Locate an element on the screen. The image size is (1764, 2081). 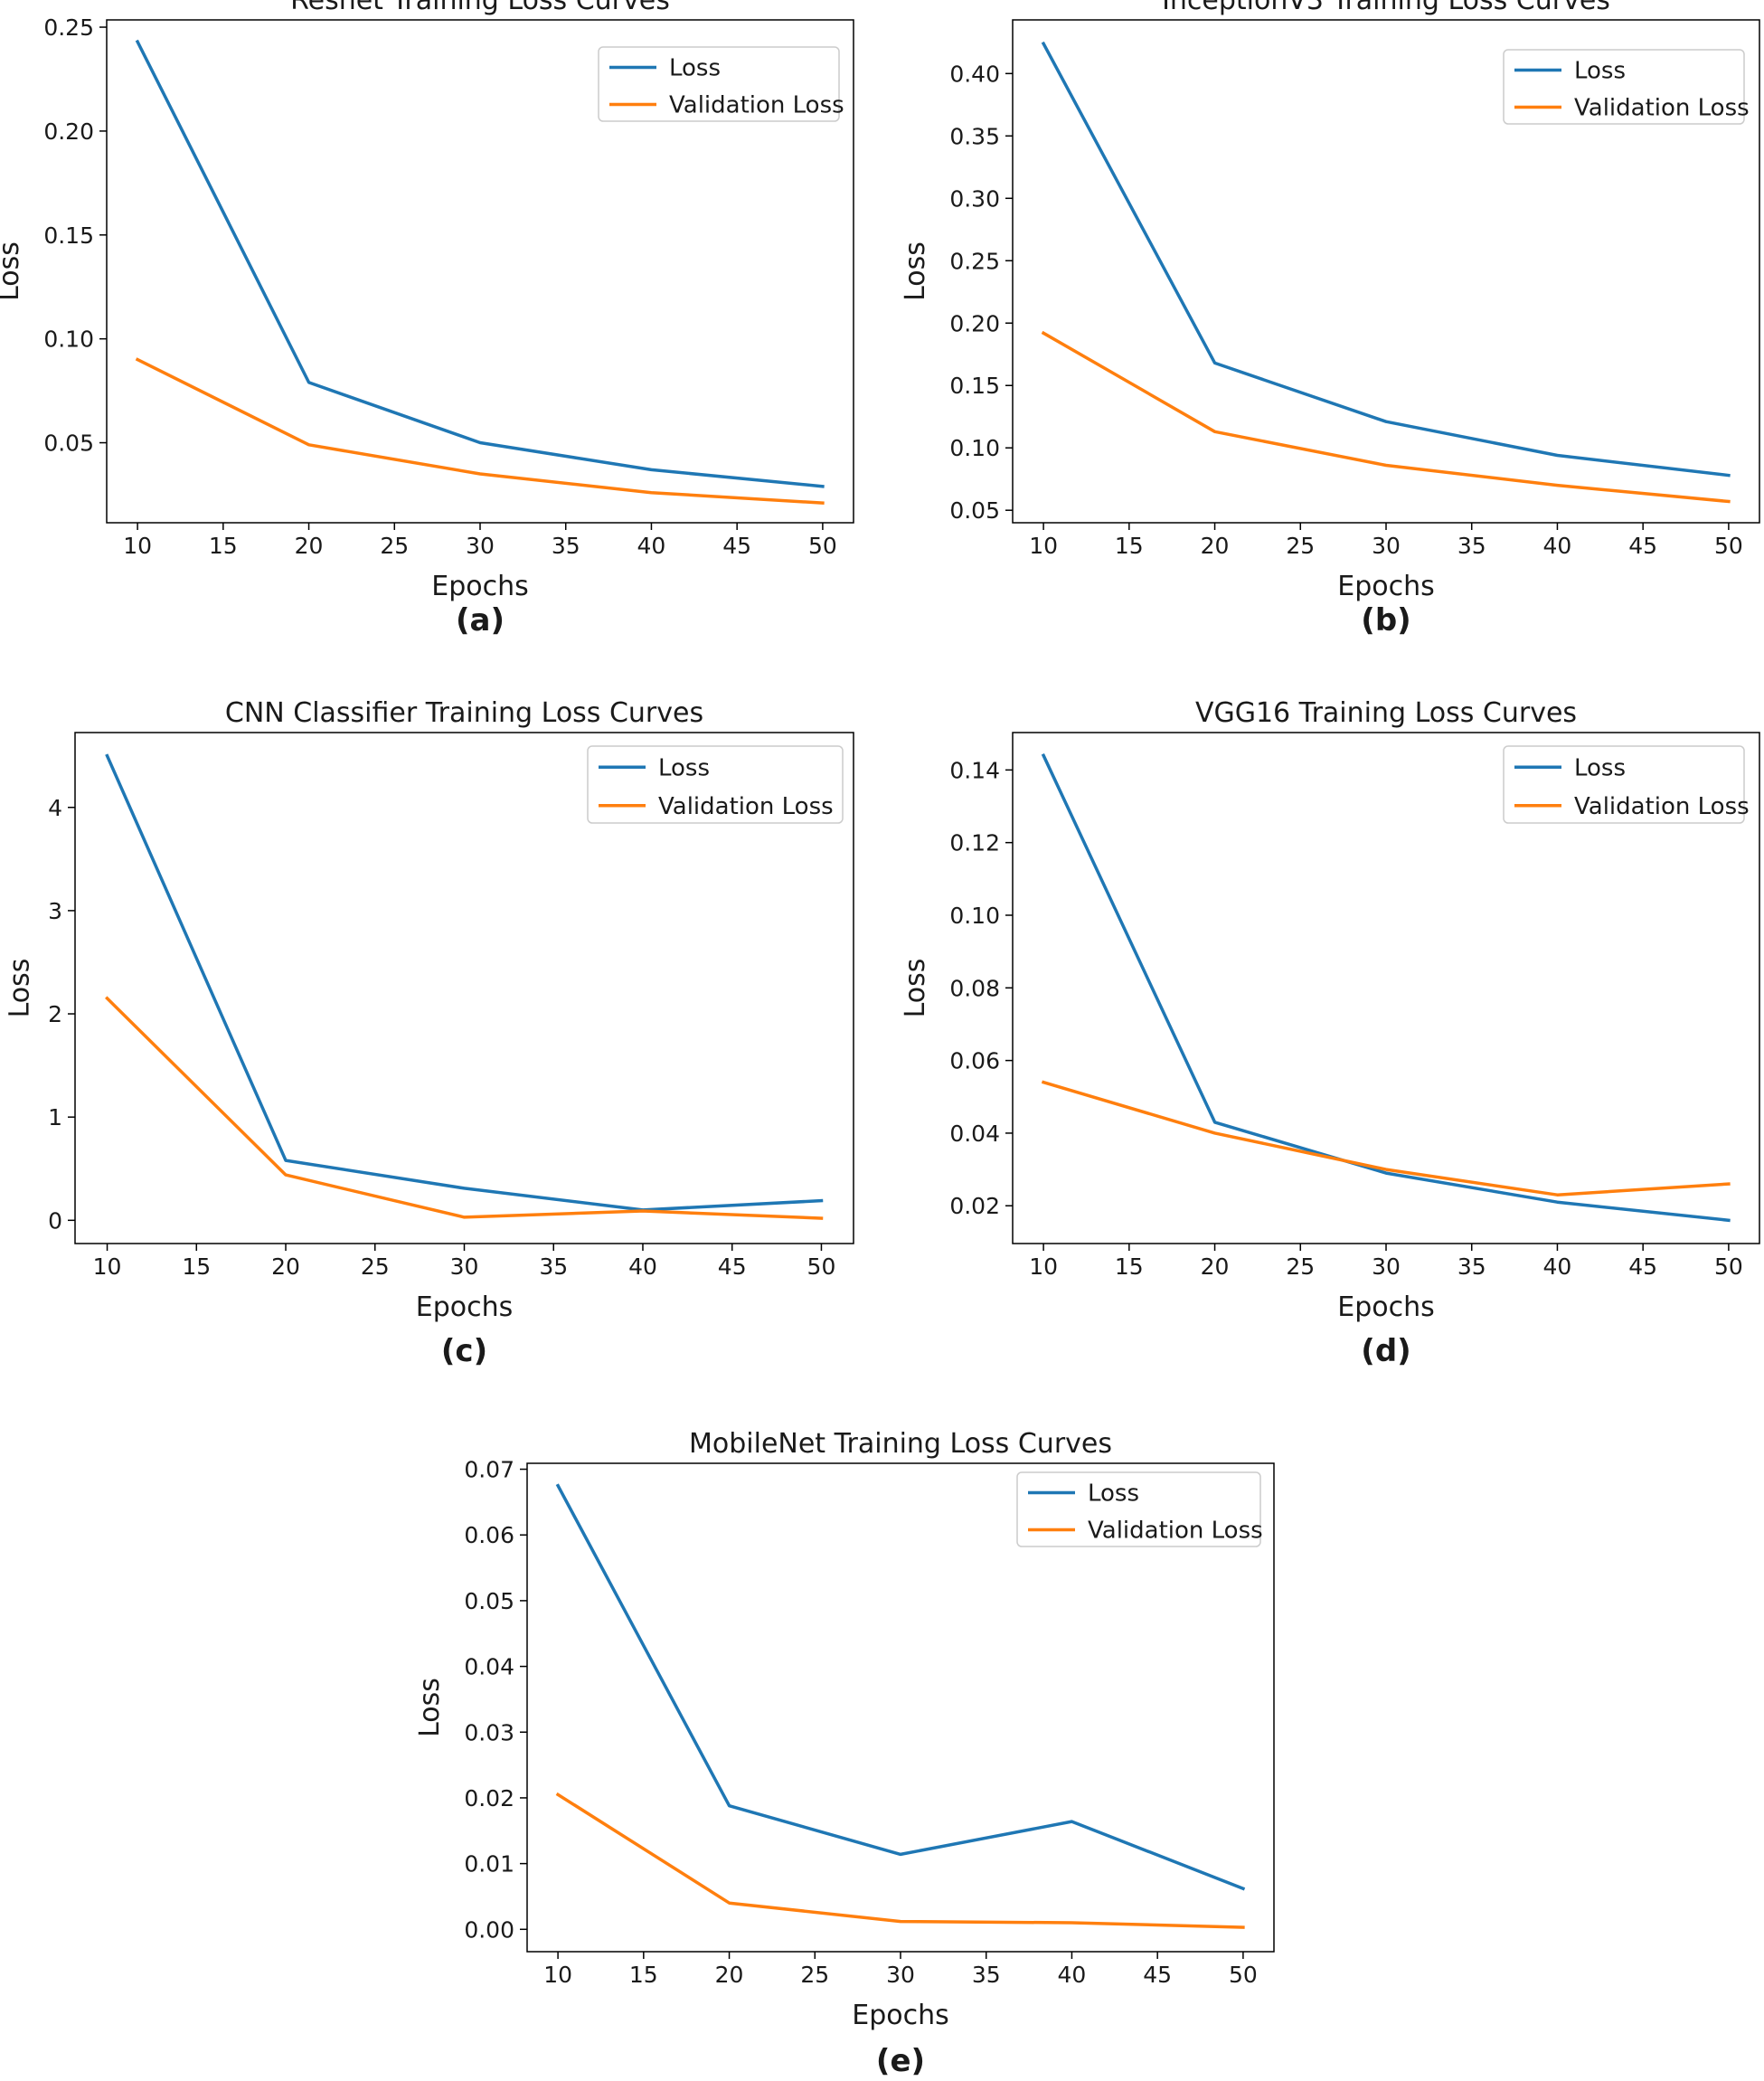
figure-caption: (c) is located at coordinates (464, 1351).